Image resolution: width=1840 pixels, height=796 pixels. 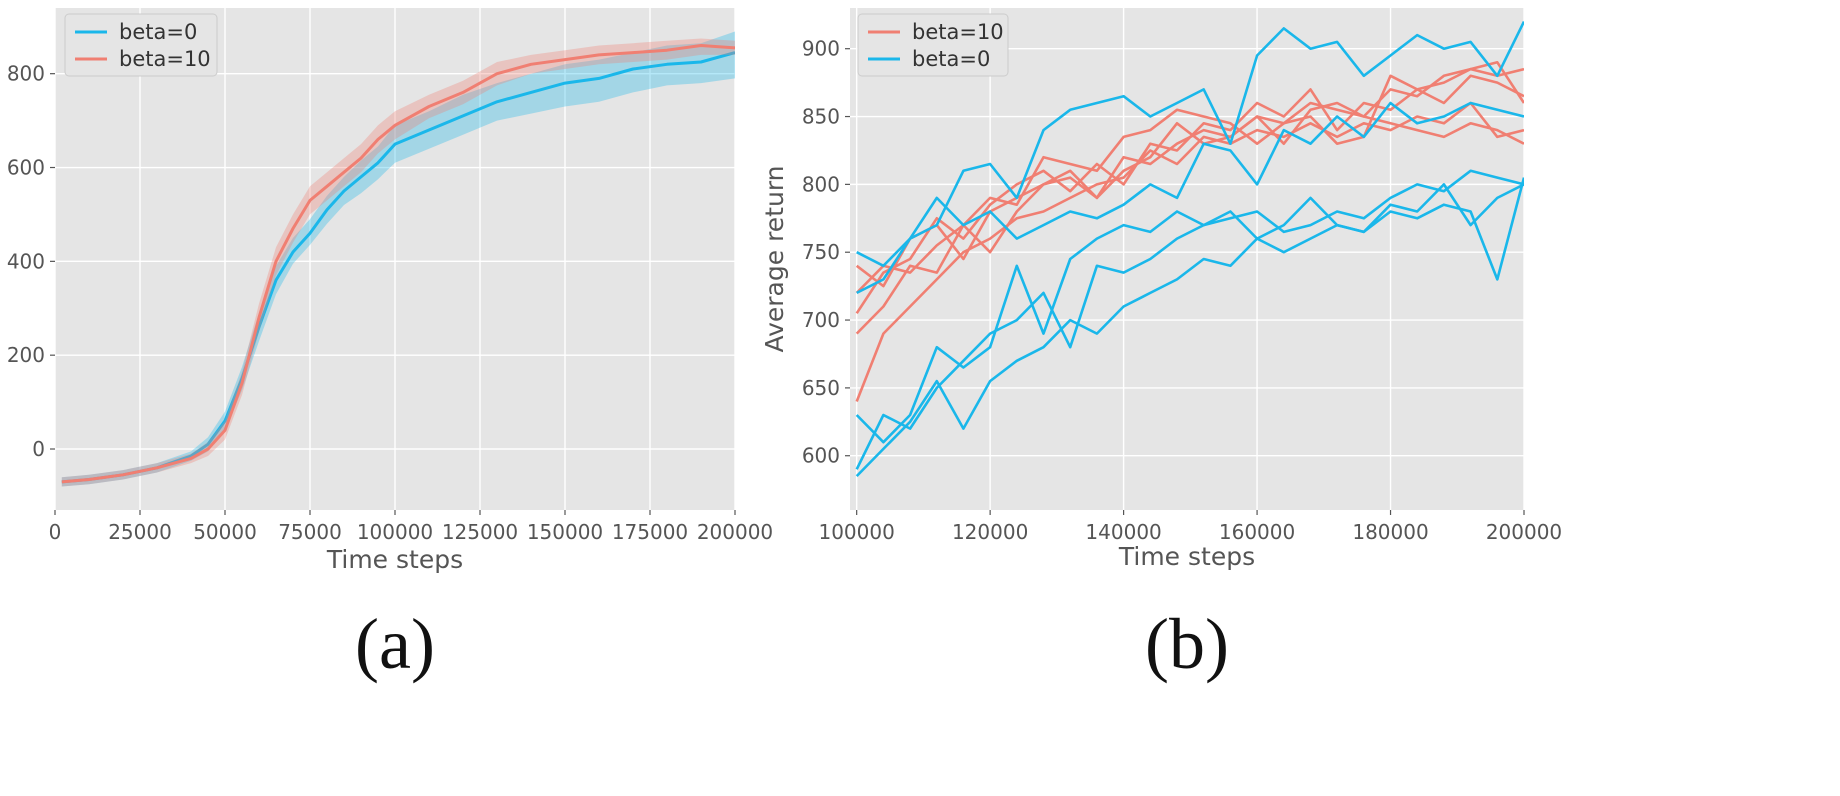 What do you see at coordinates (650, 532) in the screenshot?
I see `x-tick-label: 175000` at bounding box center [650, 532].